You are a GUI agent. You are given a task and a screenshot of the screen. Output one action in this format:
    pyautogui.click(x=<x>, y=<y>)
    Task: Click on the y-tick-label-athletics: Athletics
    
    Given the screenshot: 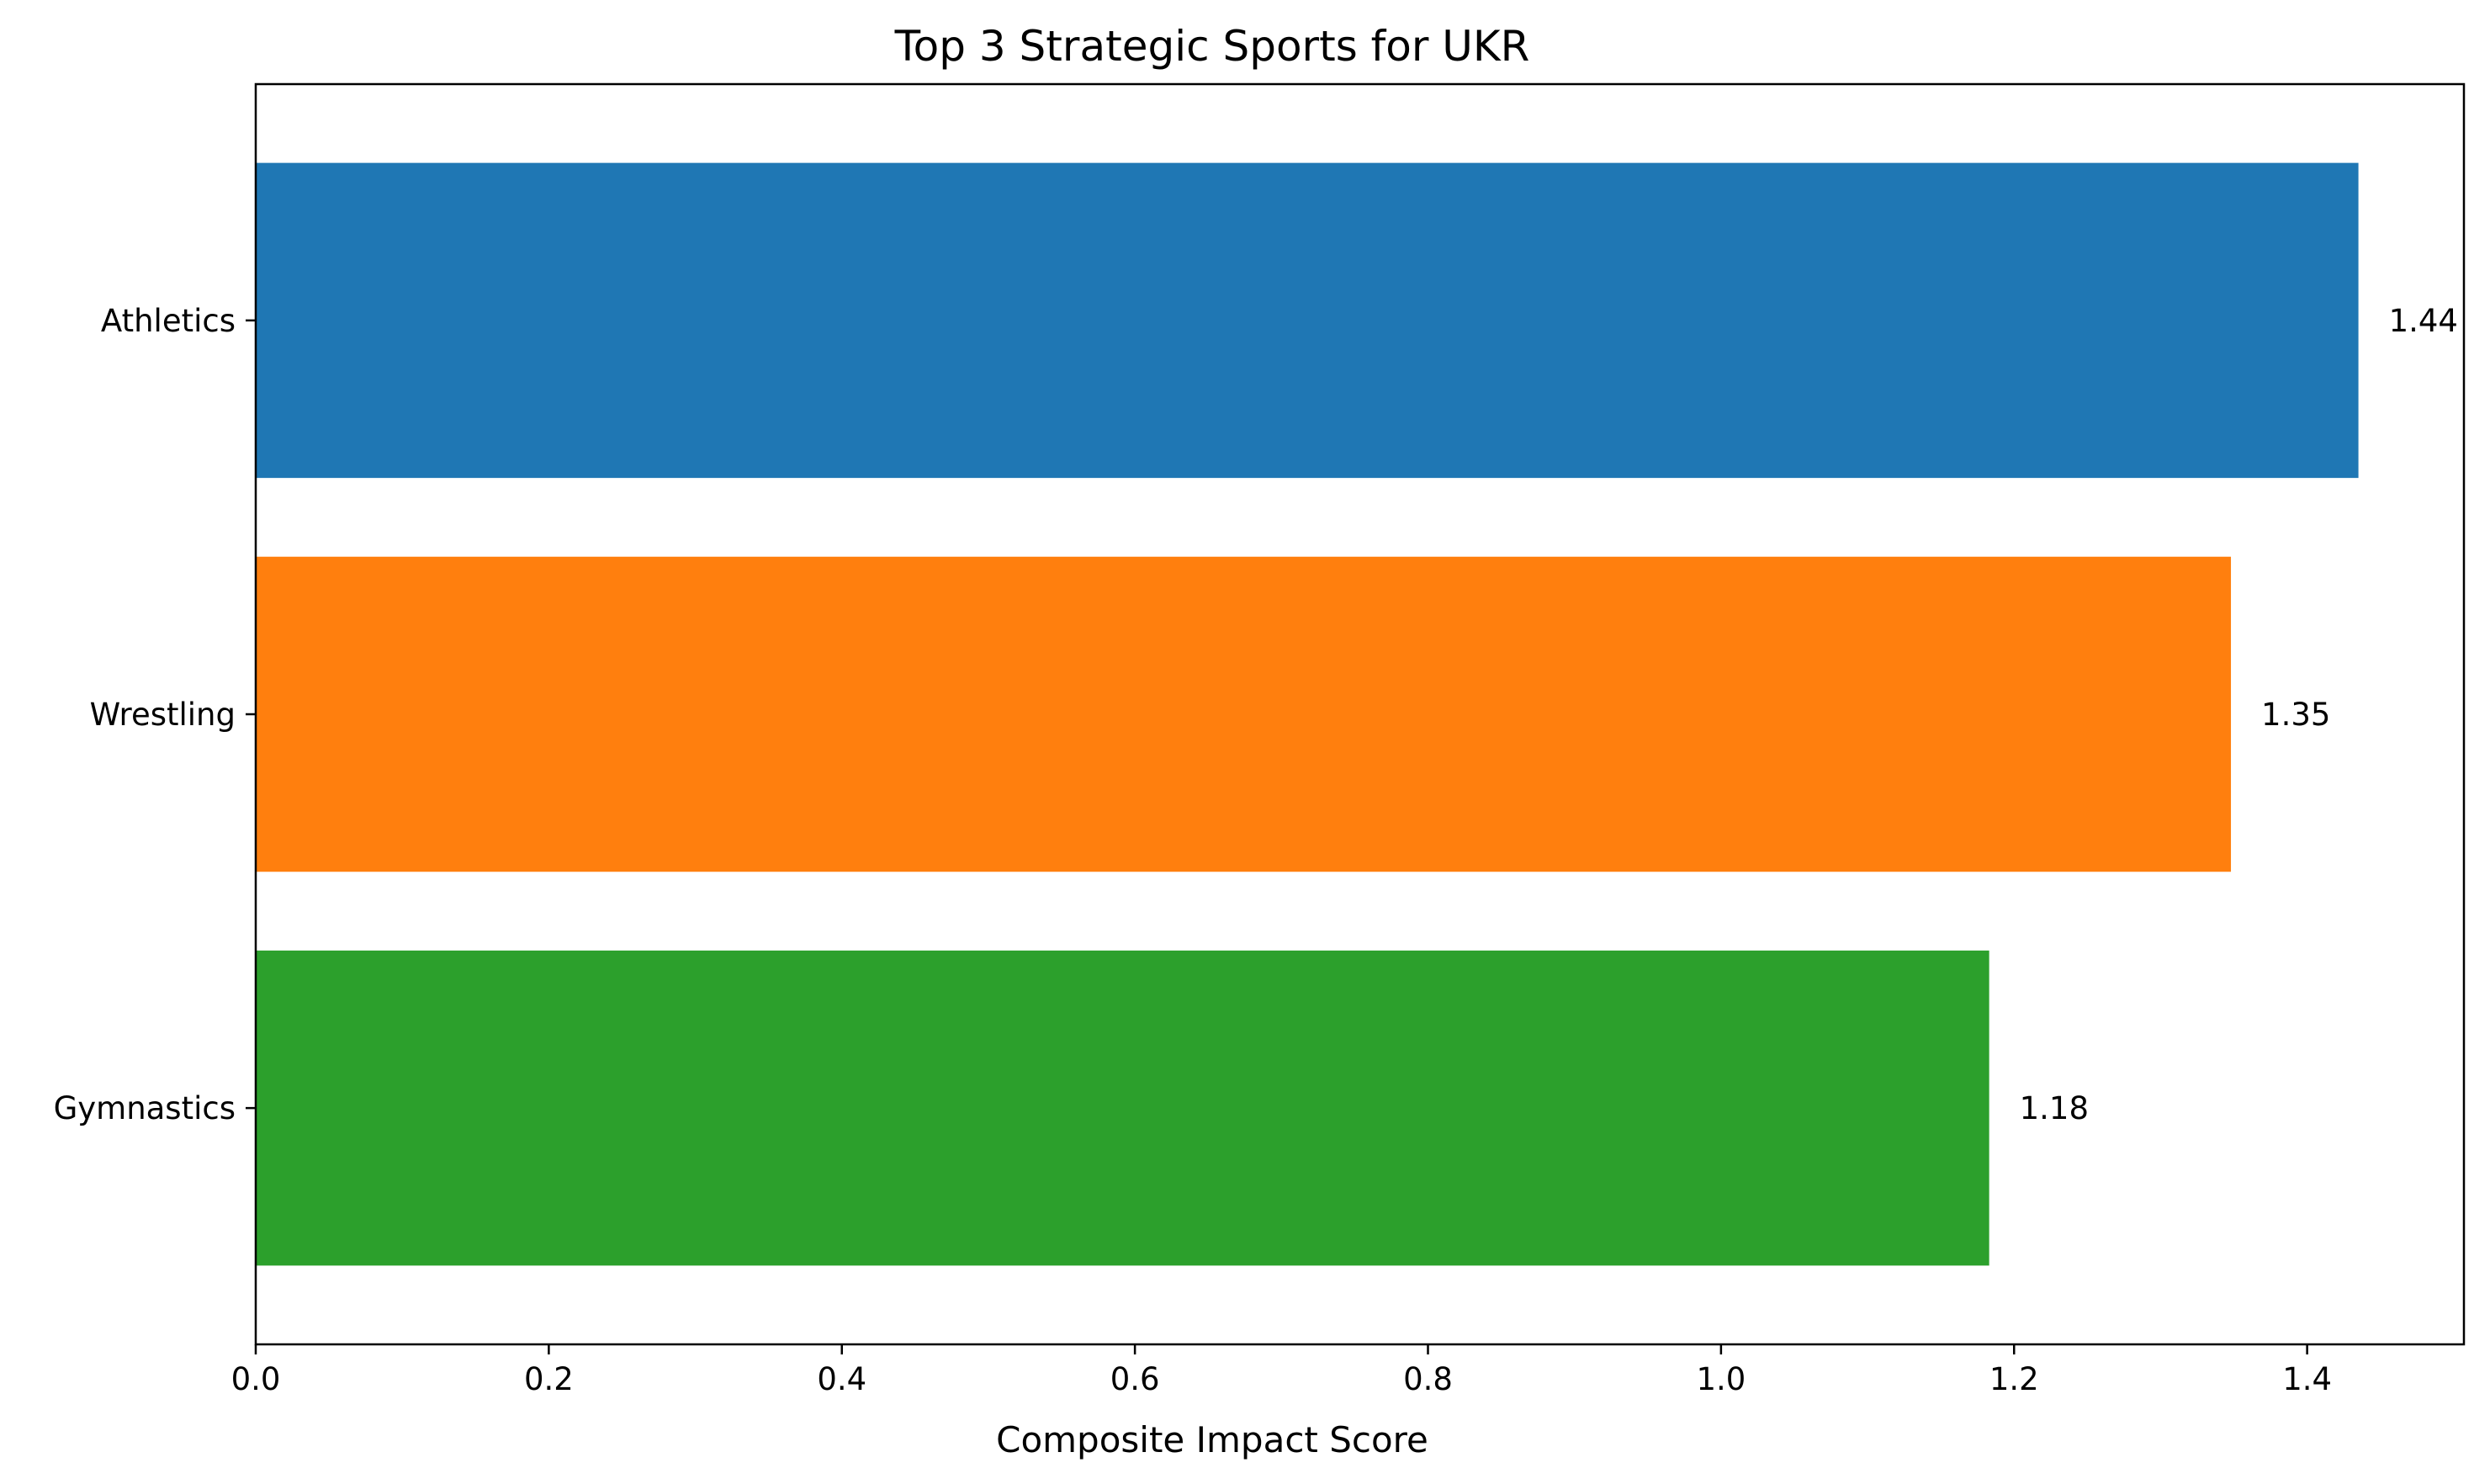 What is the action you would take?
    pyautogui.click(x=168, y=321)
    